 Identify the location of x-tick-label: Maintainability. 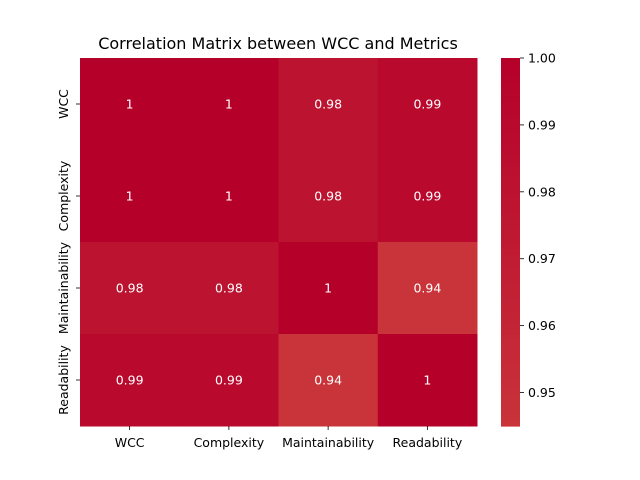
(328, 442).